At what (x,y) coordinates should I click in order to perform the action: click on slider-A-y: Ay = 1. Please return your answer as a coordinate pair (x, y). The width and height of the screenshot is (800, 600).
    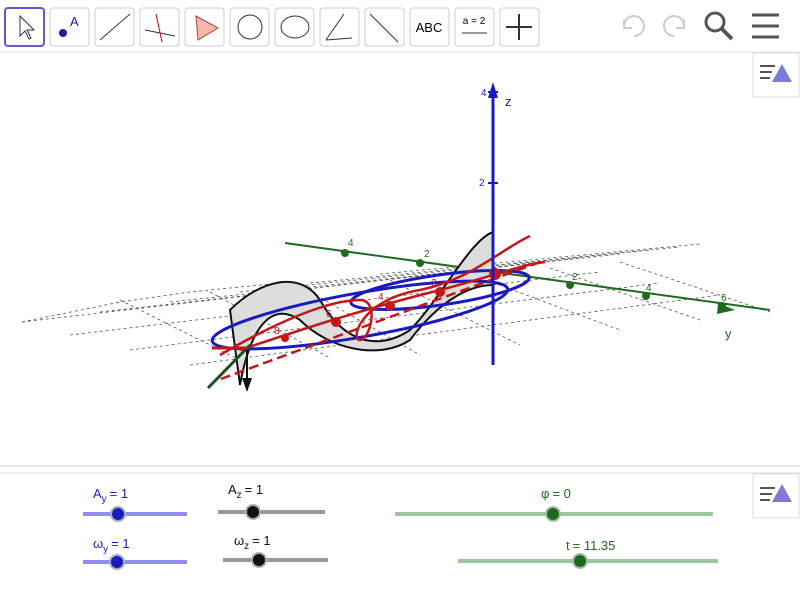
    Looking at the image, I should click on (135, 504).